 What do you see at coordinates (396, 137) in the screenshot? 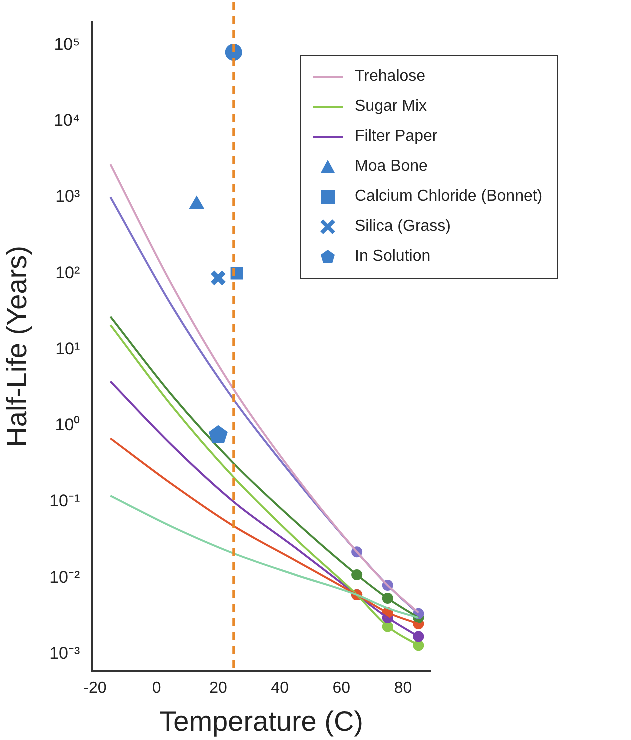
I see `legend-label: Filter Paper` at bounding box center [396, 137].